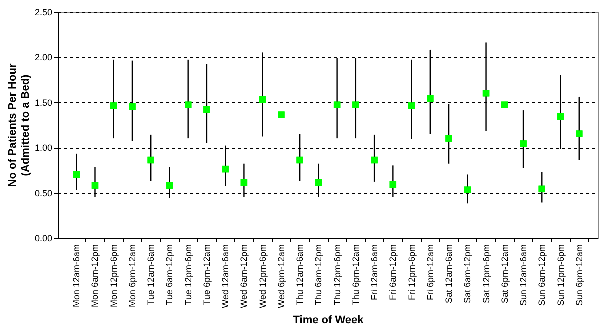 The height and width of the screenshot is (329, 600). What do you see at coordinates (355, 275) in the screenshot?
I see `x-tick-label: Thu 6pm-12am` at bounding box center [355, 275].